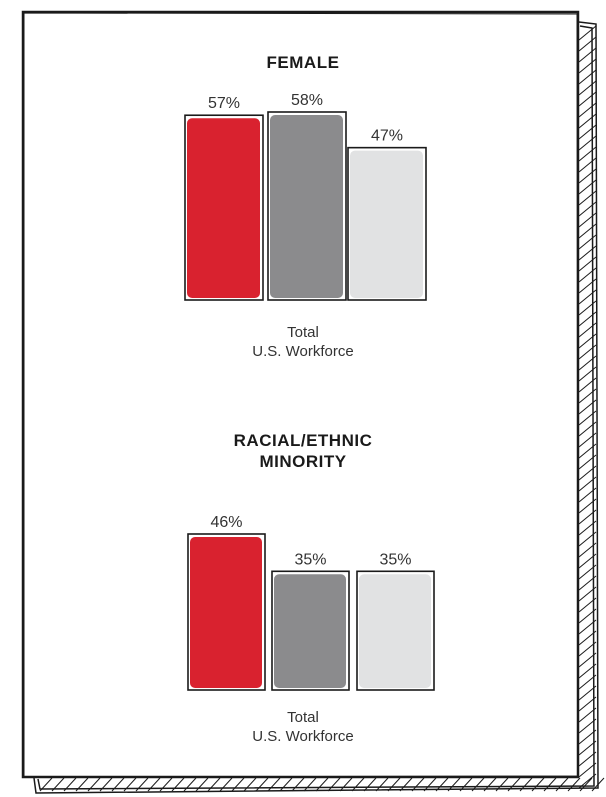 This screenshot has width=606, height=797. I want to click on bar-value-label: 58%, so click(307, 100).